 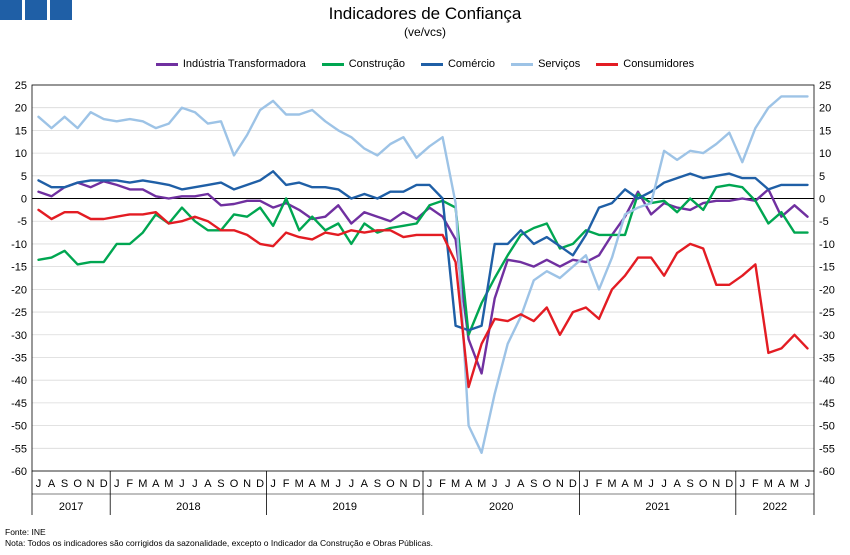 I want to click on y-tick-label-left: -50, so click(x=19, y=427).